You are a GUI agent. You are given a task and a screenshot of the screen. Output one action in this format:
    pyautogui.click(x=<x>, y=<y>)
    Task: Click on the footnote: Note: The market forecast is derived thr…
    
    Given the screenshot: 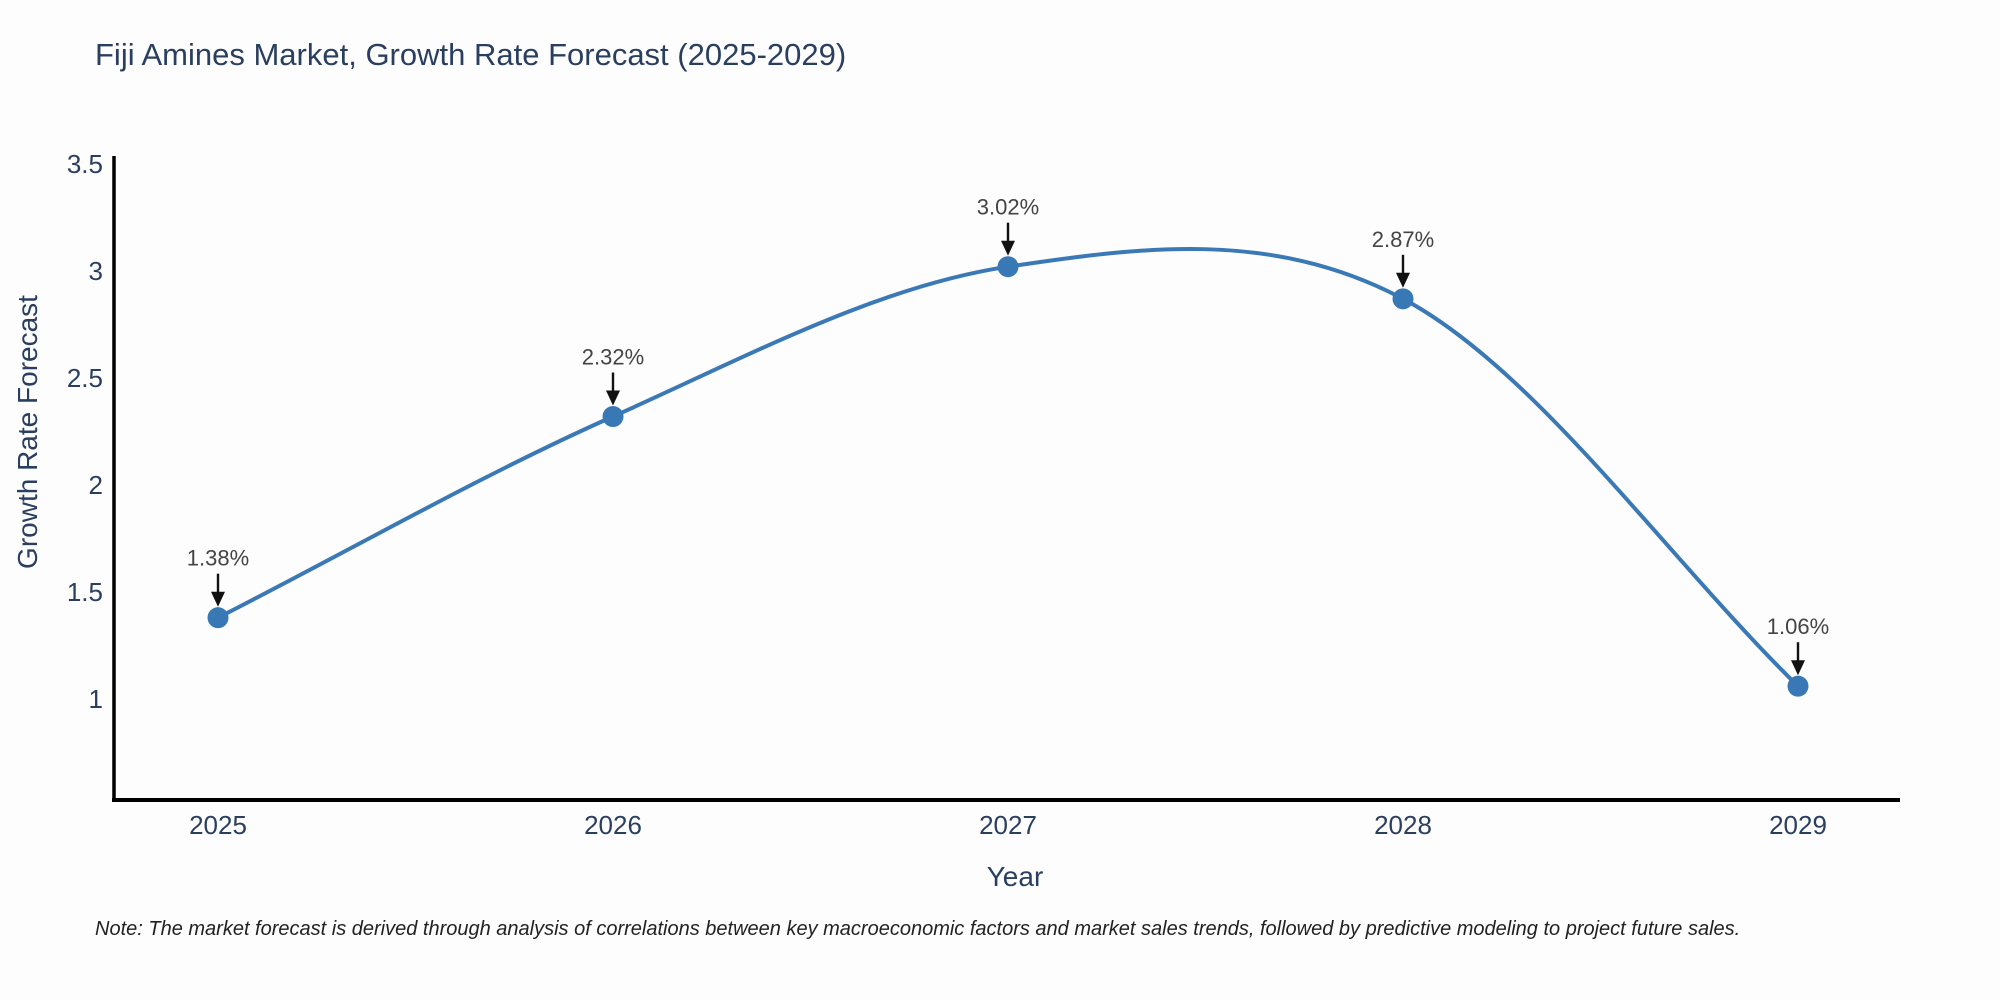 What is the action you would take?
    pyautogui.click(x=918, y=929)
    